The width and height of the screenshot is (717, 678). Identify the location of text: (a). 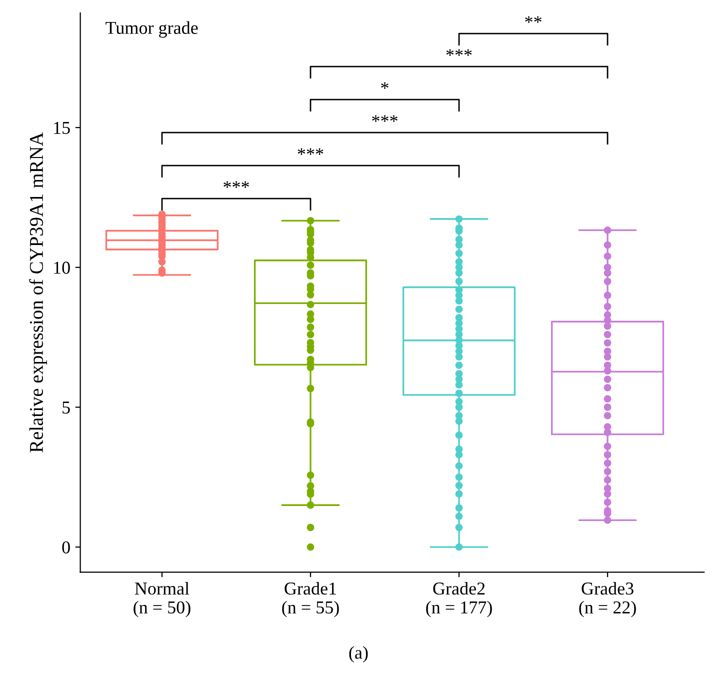
(358, 654).